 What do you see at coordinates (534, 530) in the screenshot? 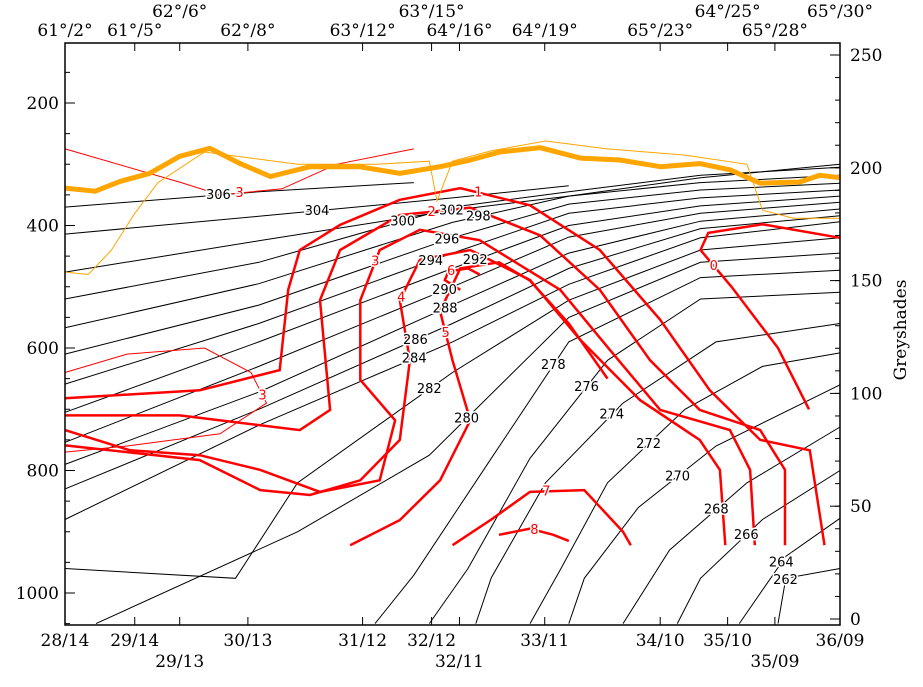
I see `red-contour-label: 8` at bounding box center [534, 530].